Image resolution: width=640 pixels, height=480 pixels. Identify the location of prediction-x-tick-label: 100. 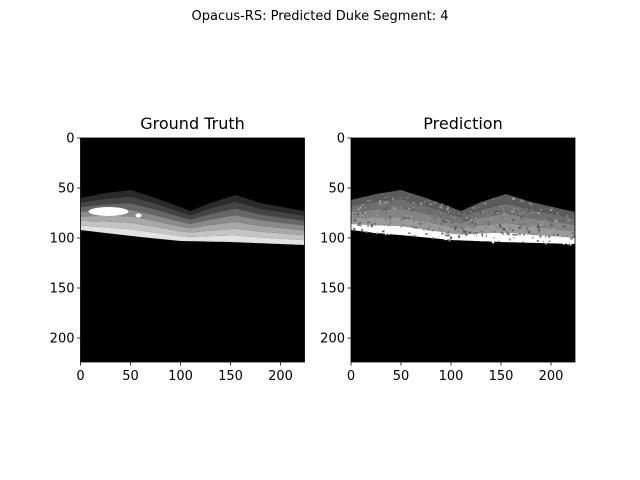
(451, 376).